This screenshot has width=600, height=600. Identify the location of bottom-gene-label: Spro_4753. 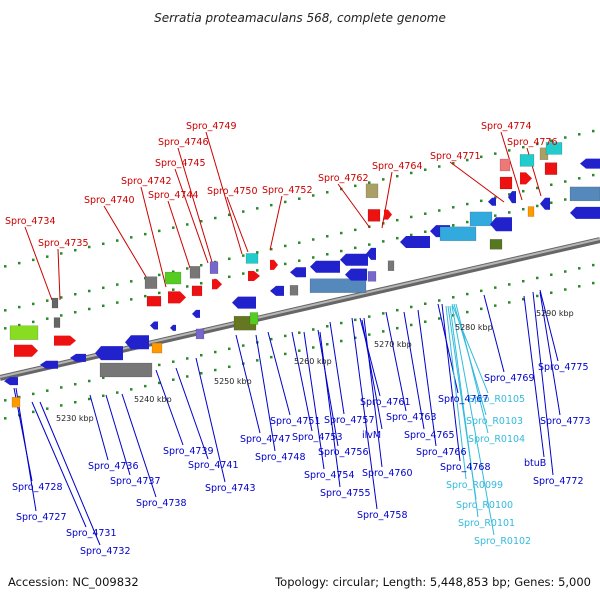
(317, 437).